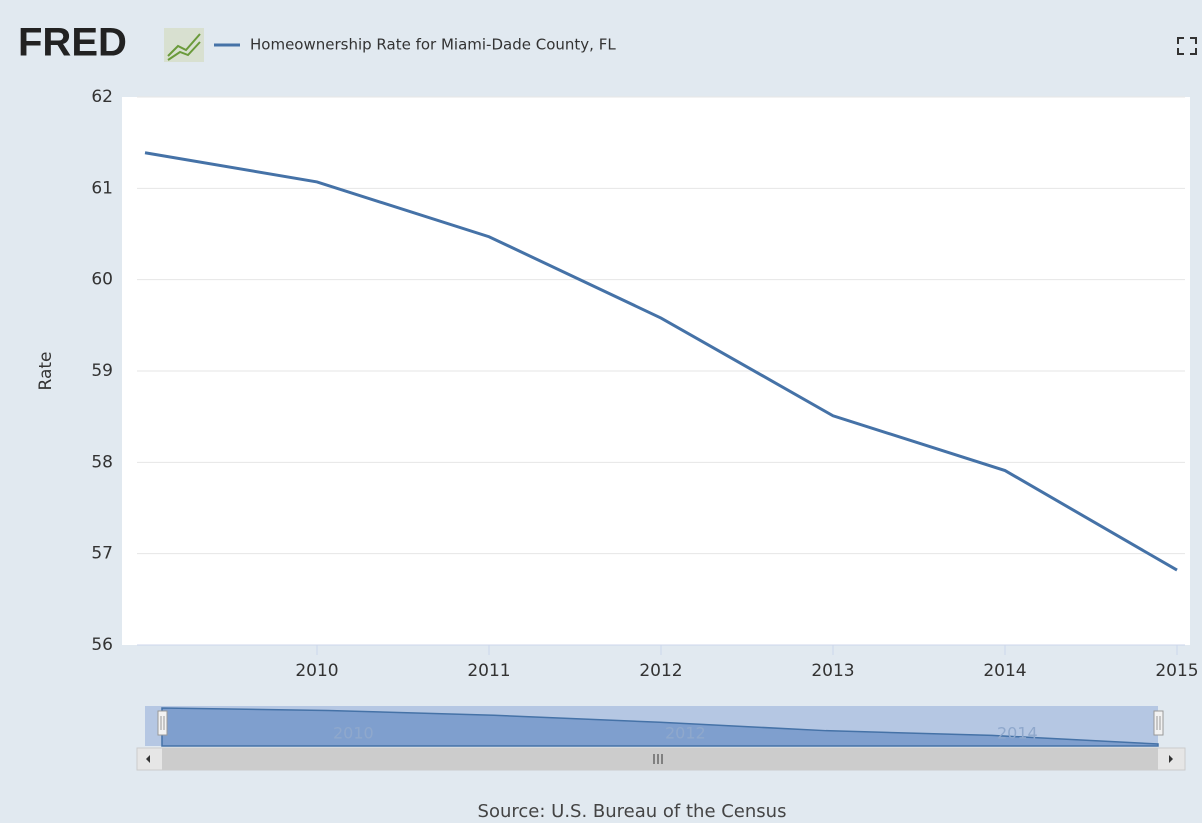  Describe the element at coordinates (632, 811) in the screenshot. I see `source: Source: U.S. Bureau of the Census` at that location.